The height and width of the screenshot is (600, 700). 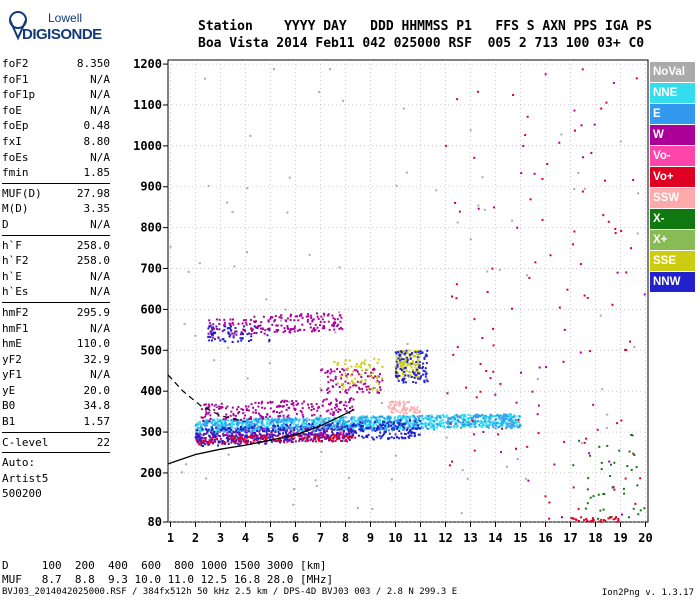 I want to click on param-name: yF1, so click(x=12, y=375).